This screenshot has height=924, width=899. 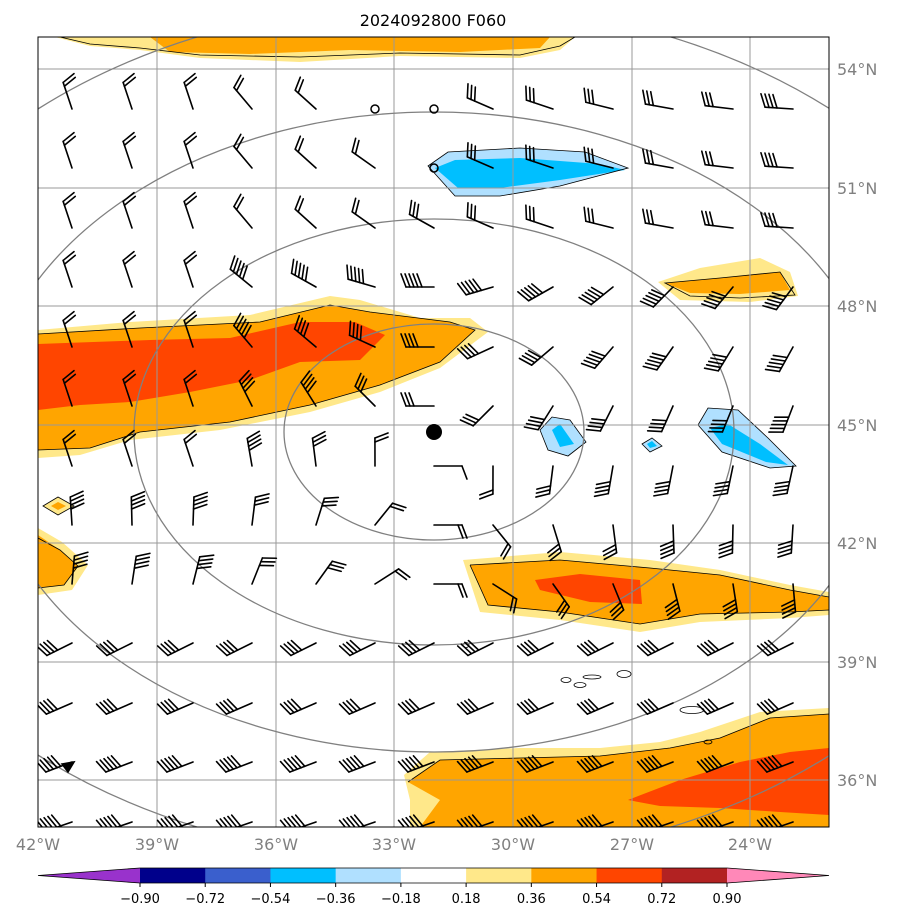 I want to click on lat-label: 42°N, so click(x=857, y=543).